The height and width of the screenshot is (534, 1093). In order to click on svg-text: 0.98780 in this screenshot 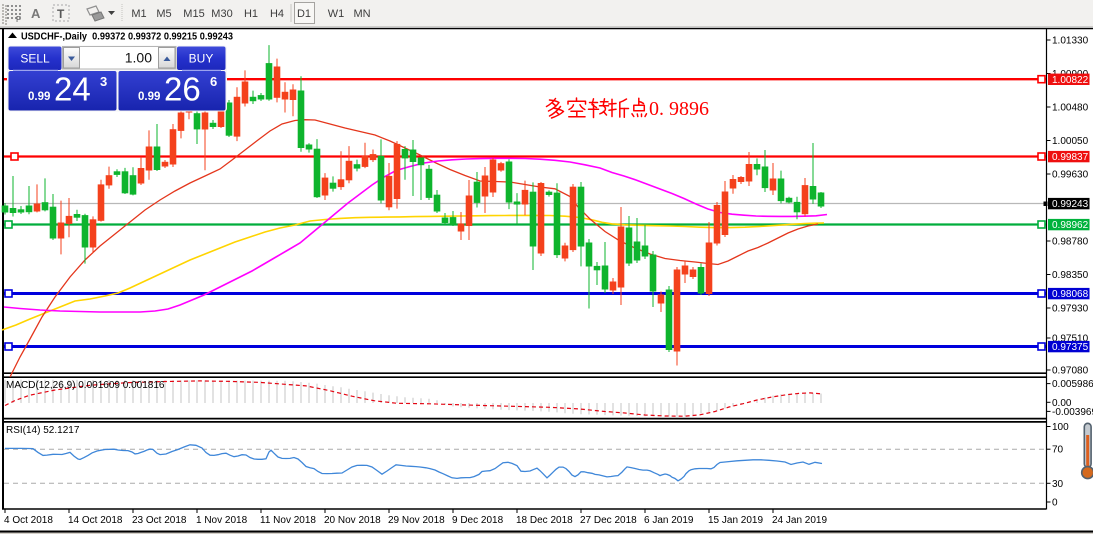, I will do `click(1070, 242)`.